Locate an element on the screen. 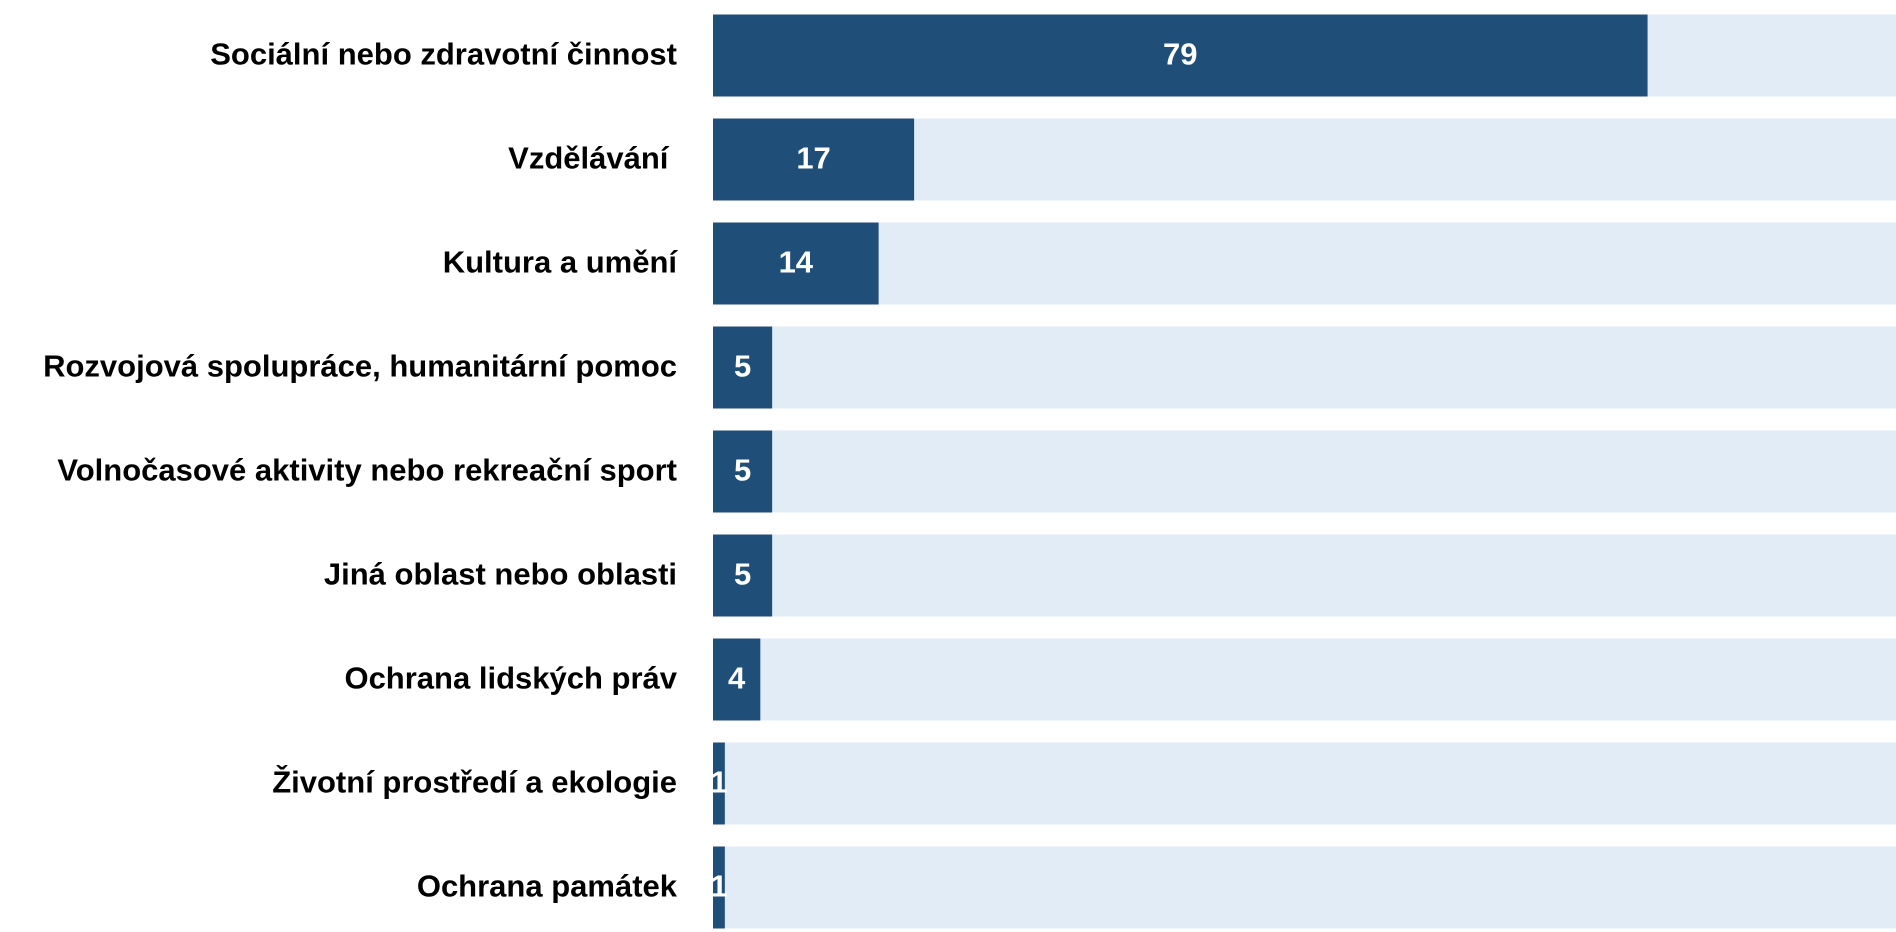 This screenshot has width=1896, height=932. category-label: Životní prostředí a ekologie is located at coordinates (474, 782).